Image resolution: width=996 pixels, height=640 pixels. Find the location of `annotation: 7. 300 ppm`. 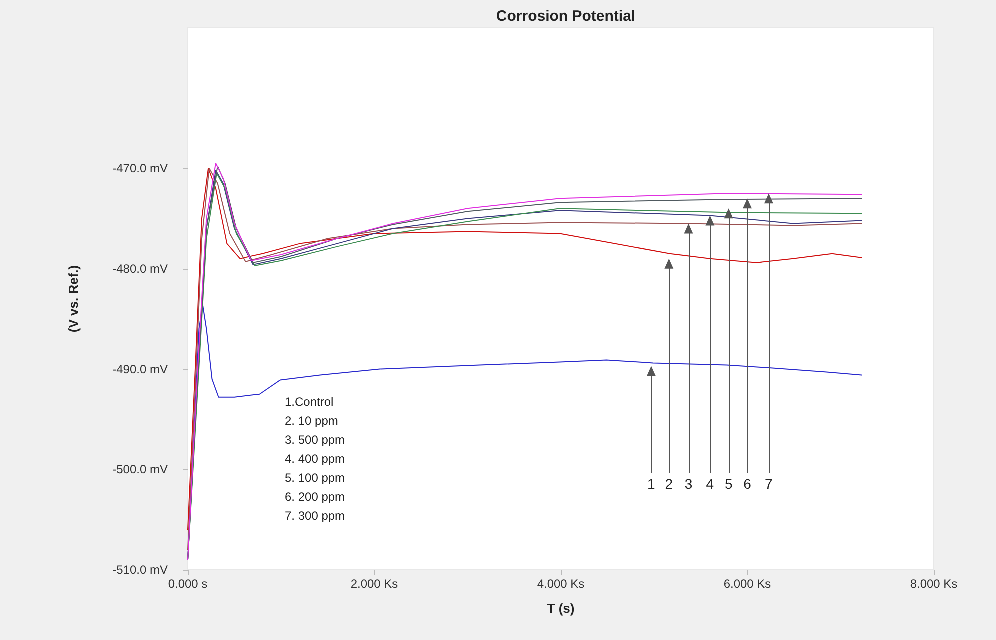

annotation: 7. 300 ppm is located at coordinates (315, 516).